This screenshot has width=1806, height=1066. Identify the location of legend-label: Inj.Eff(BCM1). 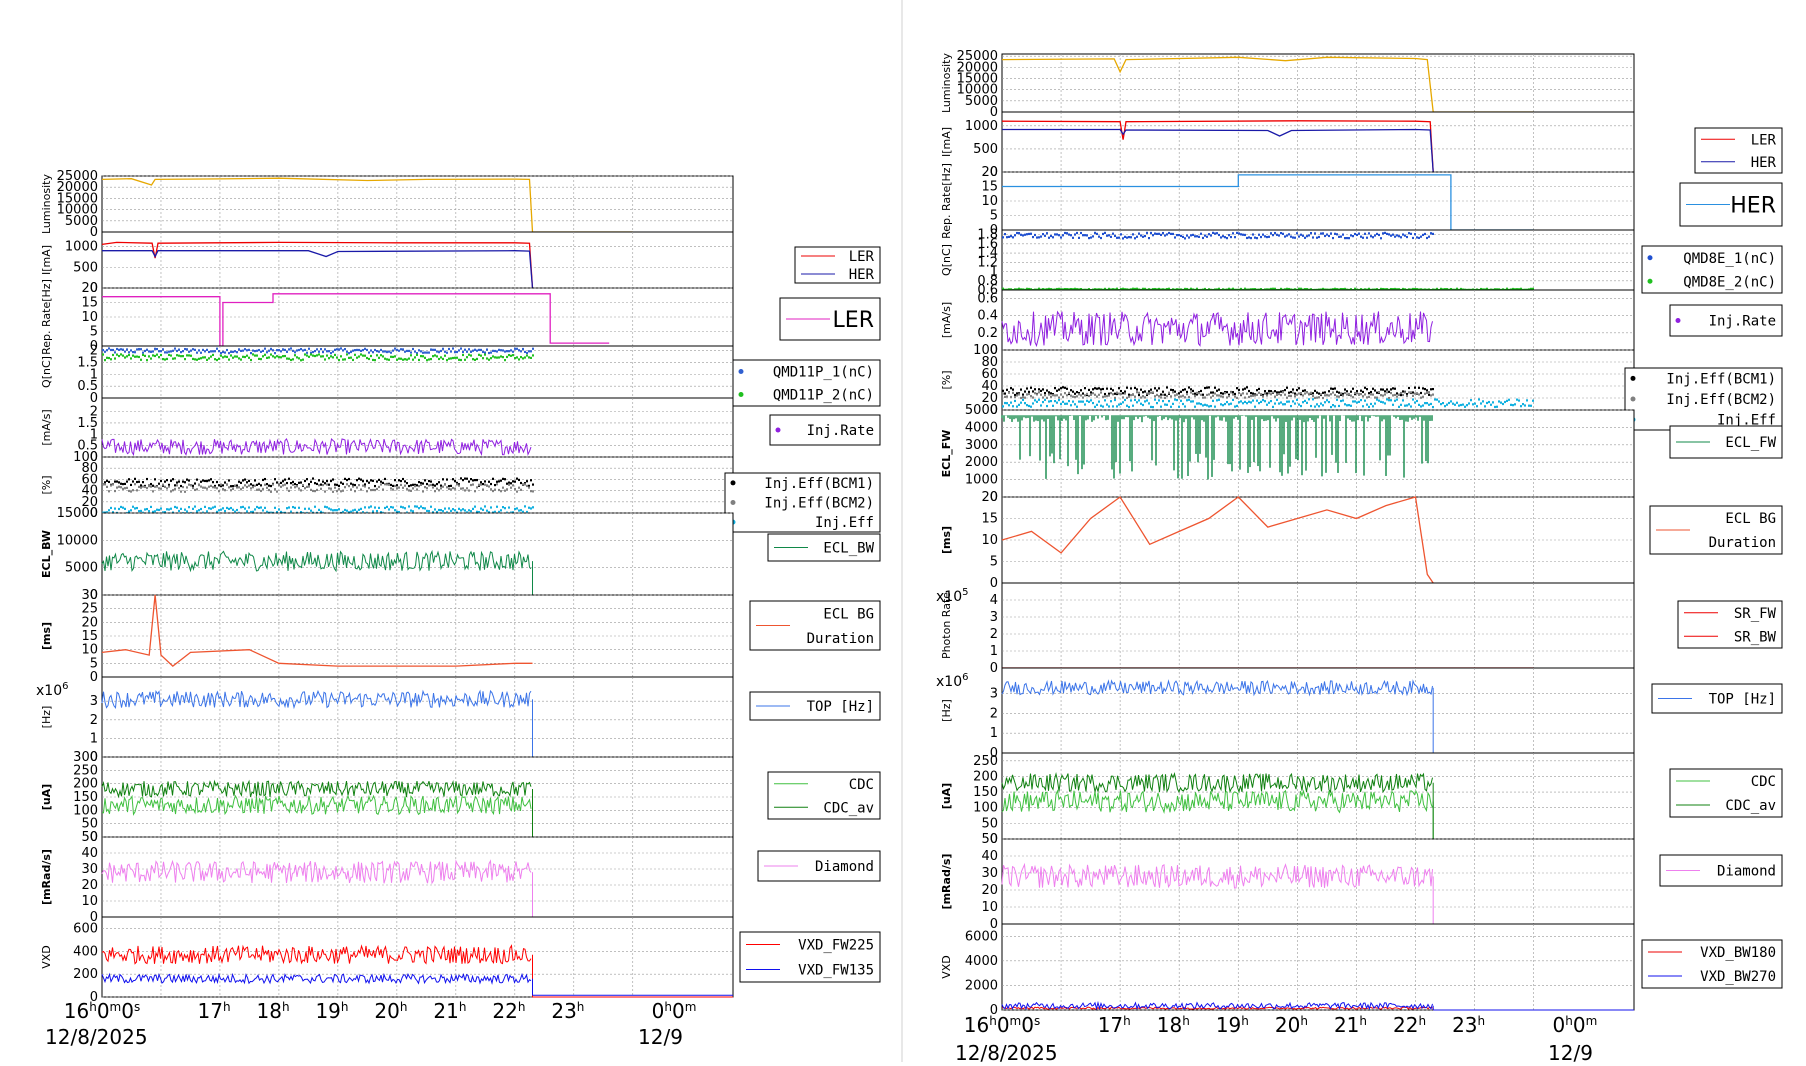
(1721, 379).